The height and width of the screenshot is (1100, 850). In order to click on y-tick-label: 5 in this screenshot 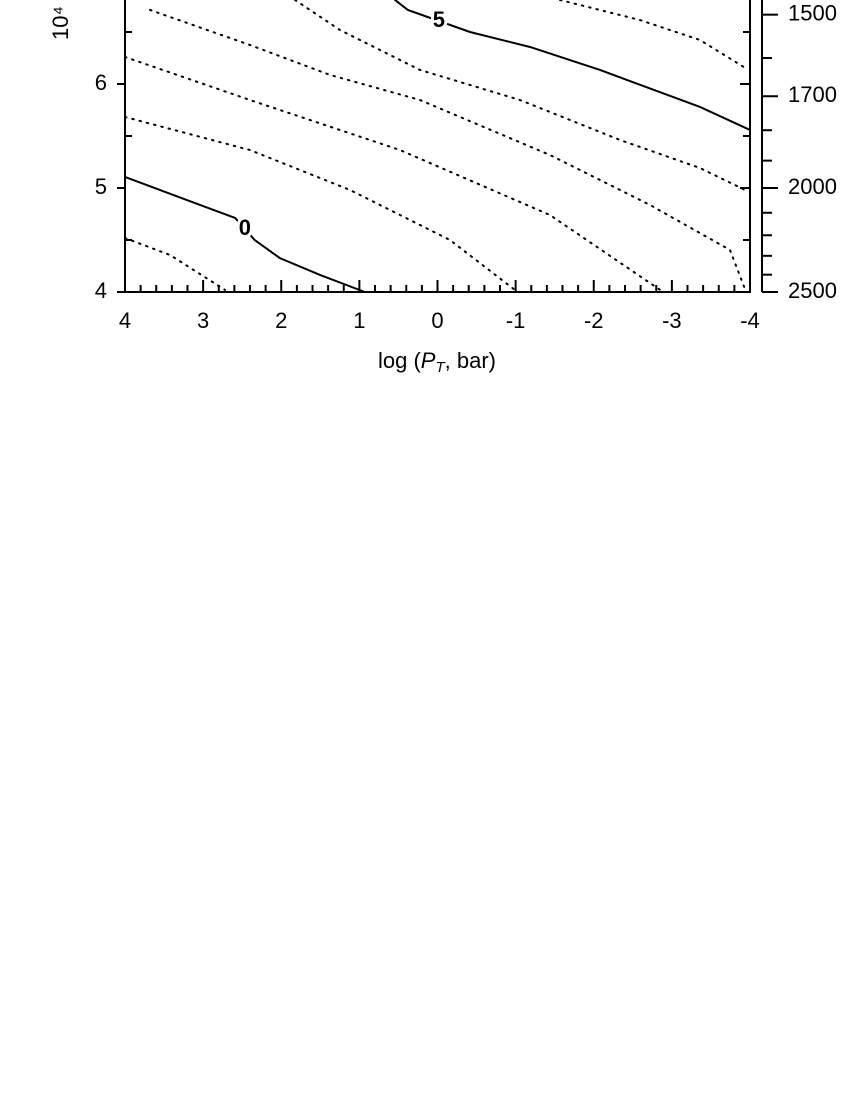, I will do `click(101, 186)`.